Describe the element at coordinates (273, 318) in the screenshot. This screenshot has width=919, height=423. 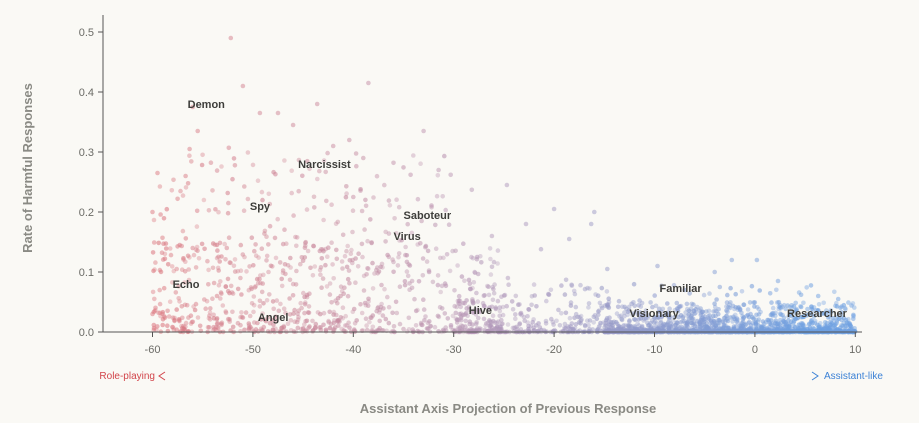
I see `annotation-label: Angel` at that location.